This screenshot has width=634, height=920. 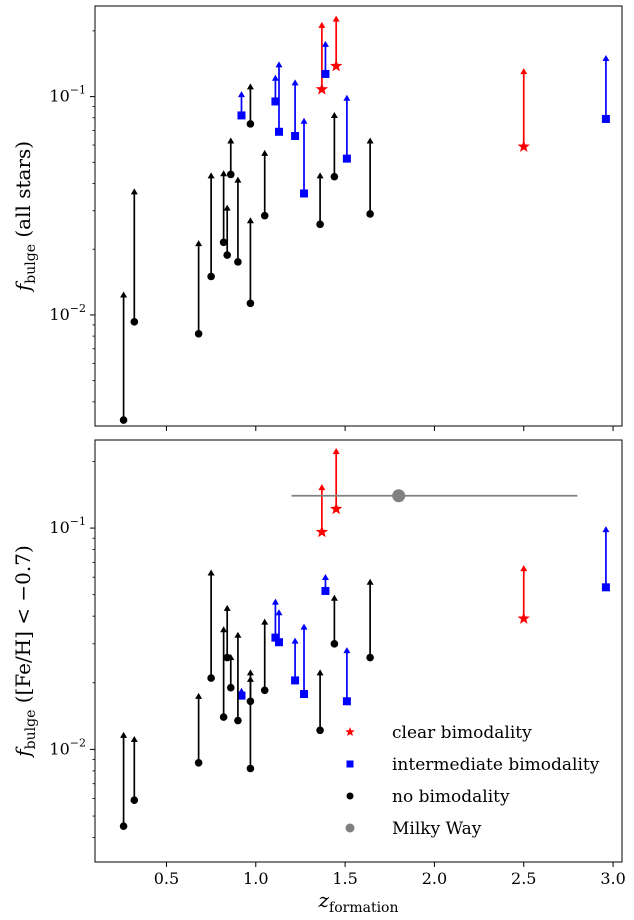 I want to click on x-tick-label: 3.0, so click(x=612, y=878).